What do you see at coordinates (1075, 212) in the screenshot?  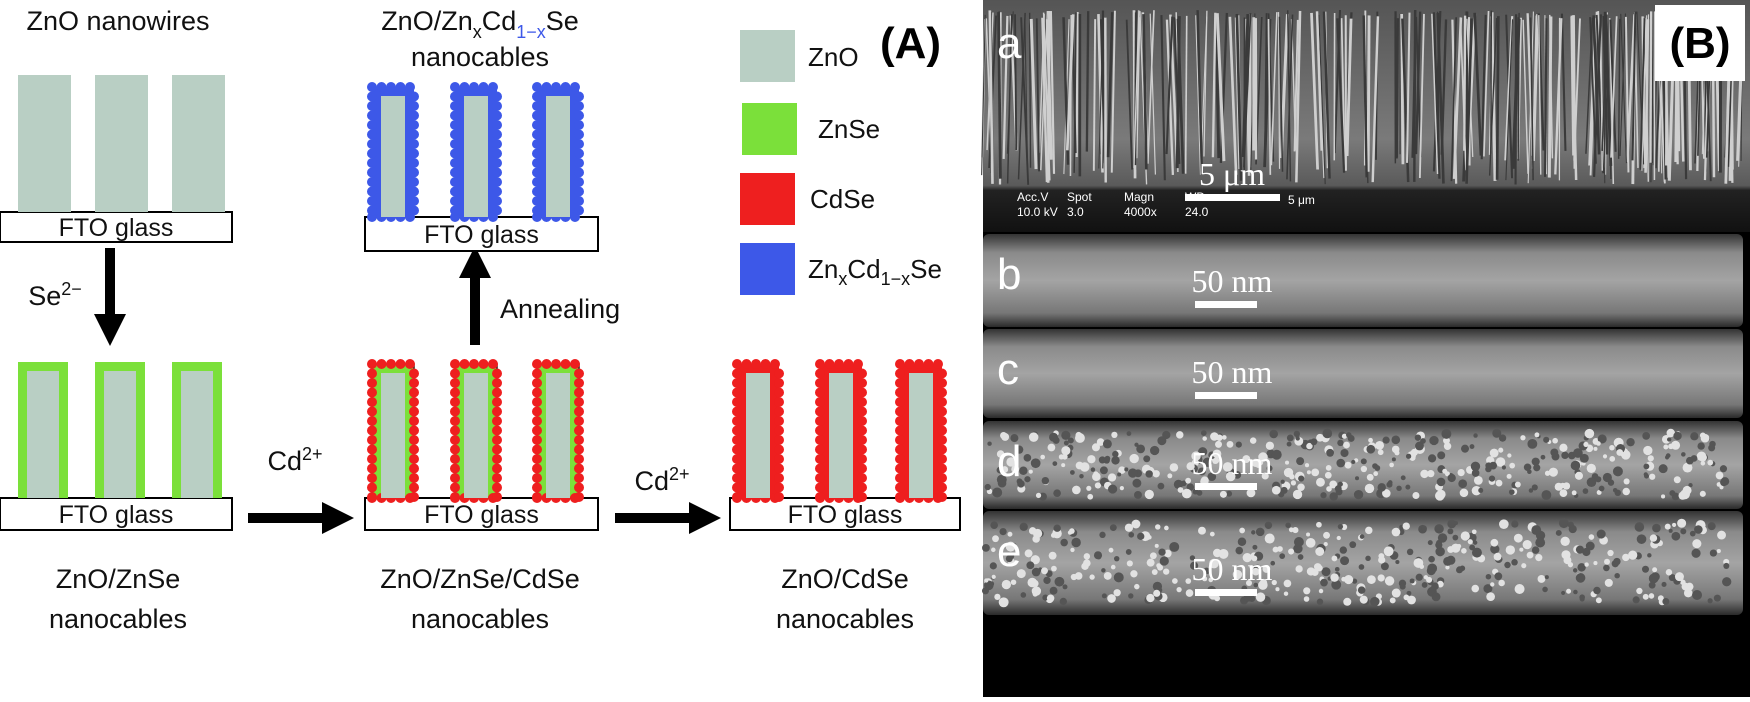 I see `sem-value: 3.0` at bounding box center [1075, 212].